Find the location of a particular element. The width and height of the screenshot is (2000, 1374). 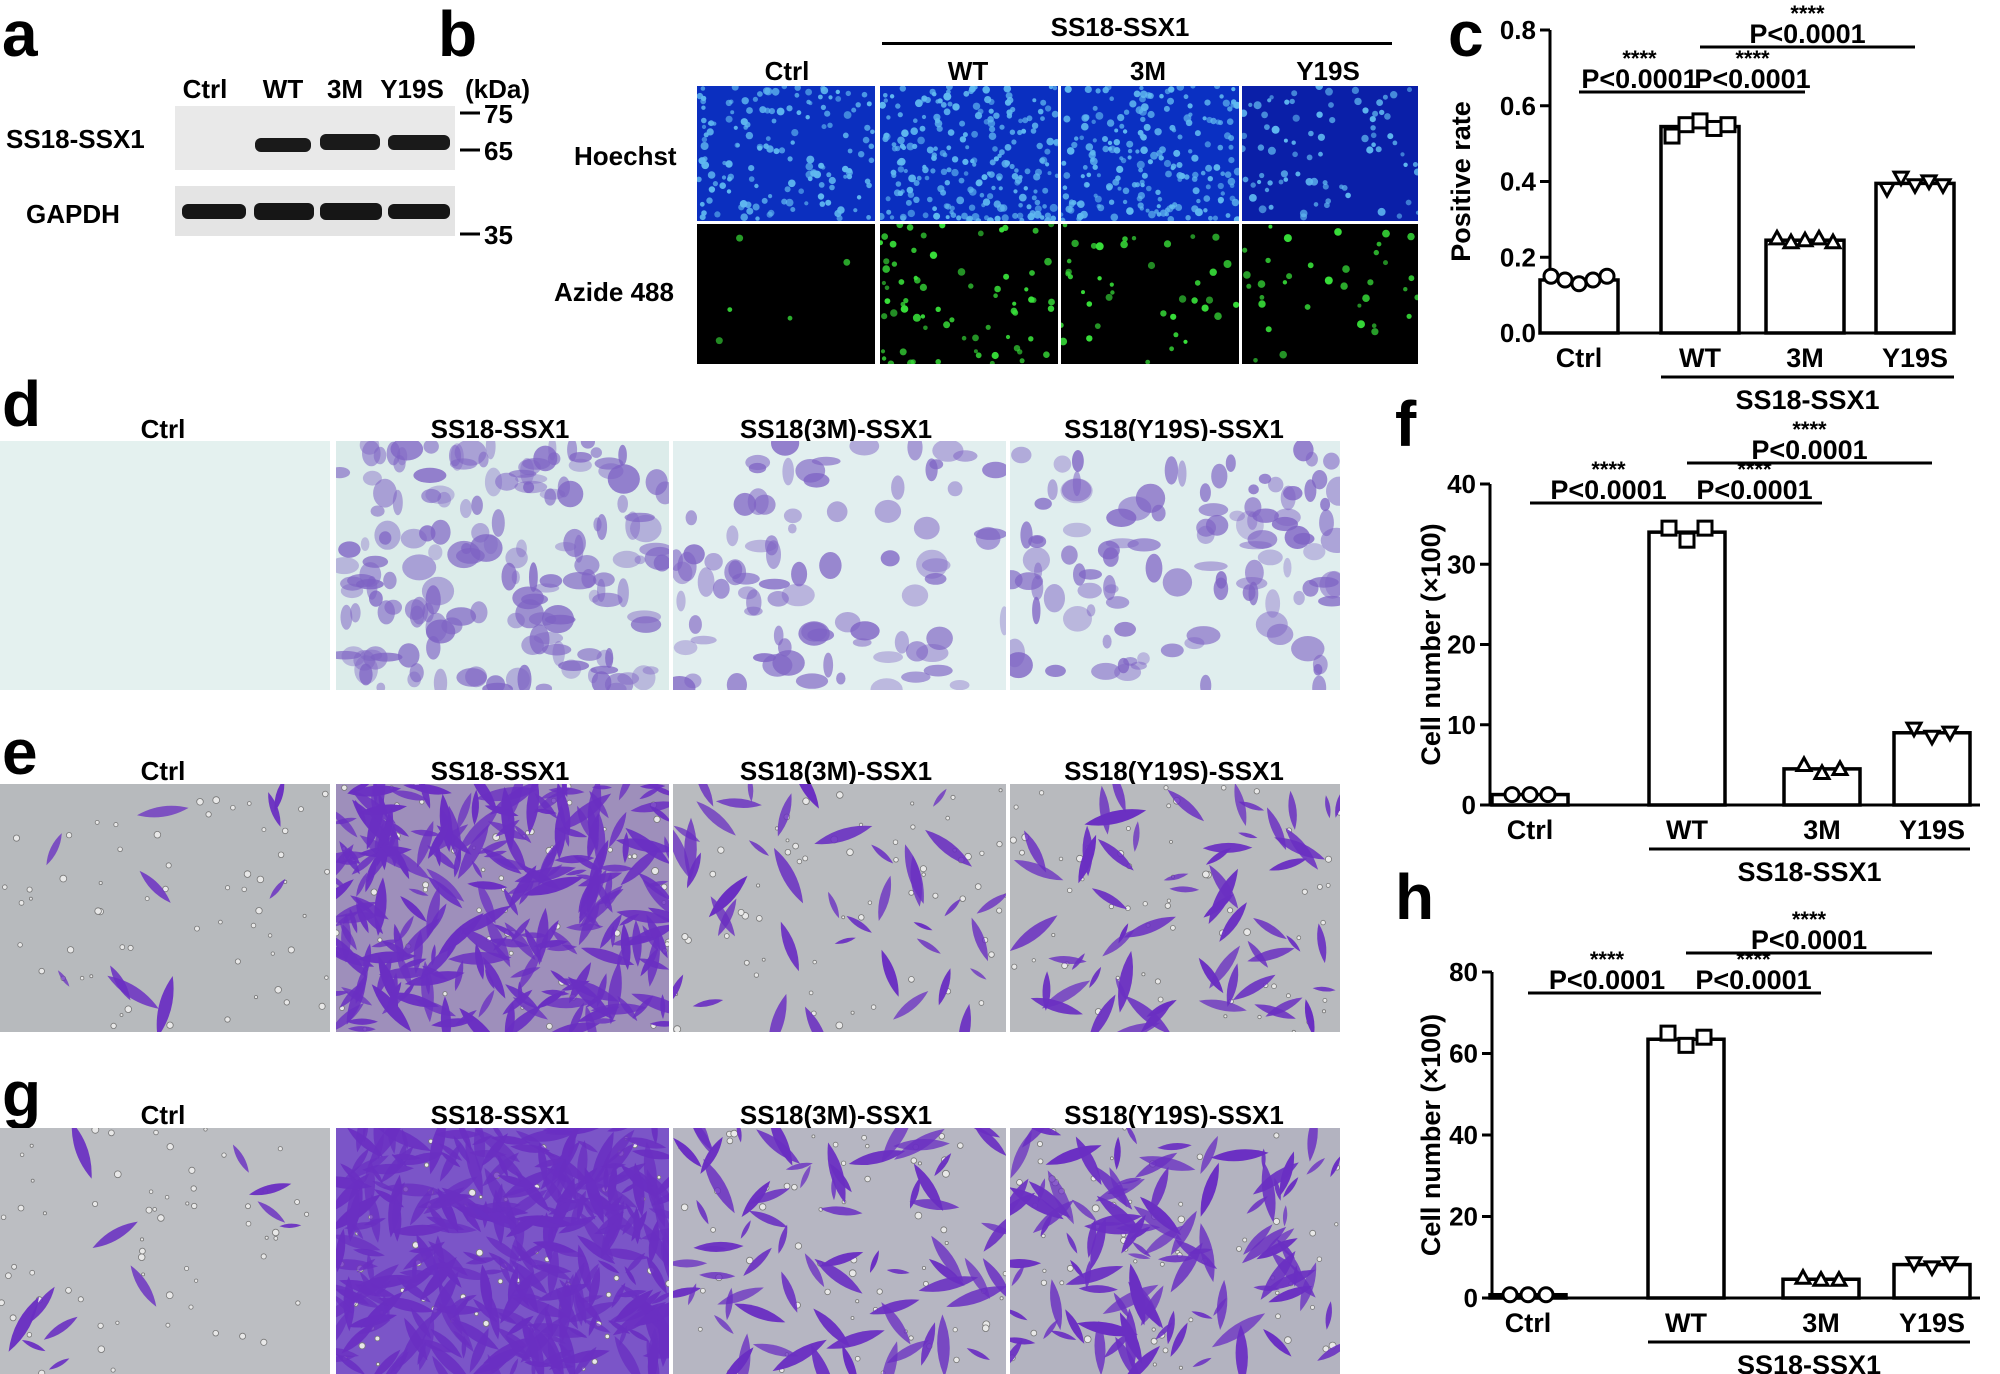

panel-label-h: h is located at coordinates (1415, 897).